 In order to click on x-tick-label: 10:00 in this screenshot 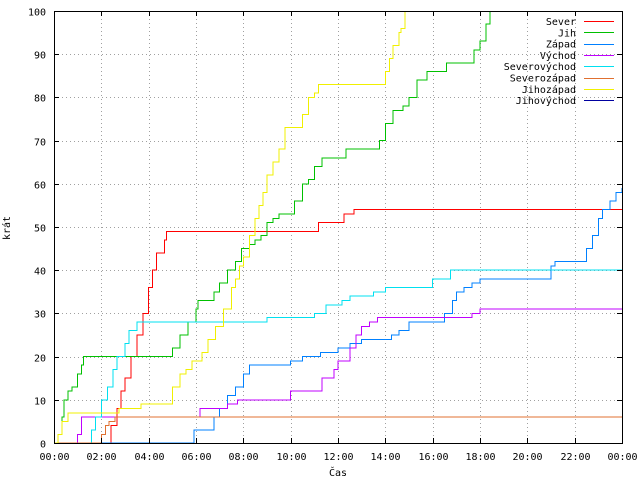, I will do `click(291, 457)`.